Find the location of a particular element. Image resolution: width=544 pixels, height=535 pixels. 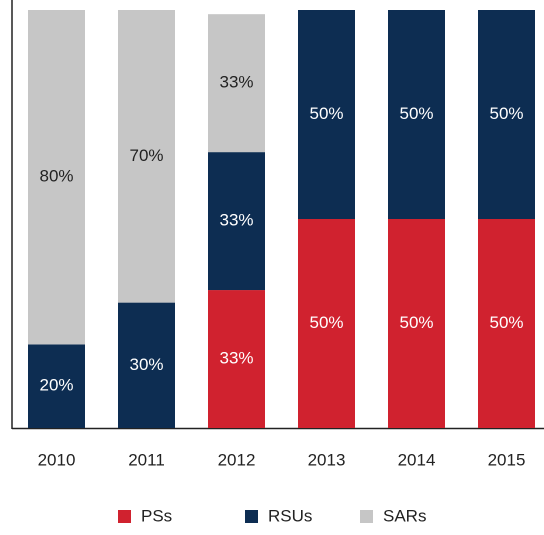

x-tick-label: 2013 is located at coordinates (327, 459).